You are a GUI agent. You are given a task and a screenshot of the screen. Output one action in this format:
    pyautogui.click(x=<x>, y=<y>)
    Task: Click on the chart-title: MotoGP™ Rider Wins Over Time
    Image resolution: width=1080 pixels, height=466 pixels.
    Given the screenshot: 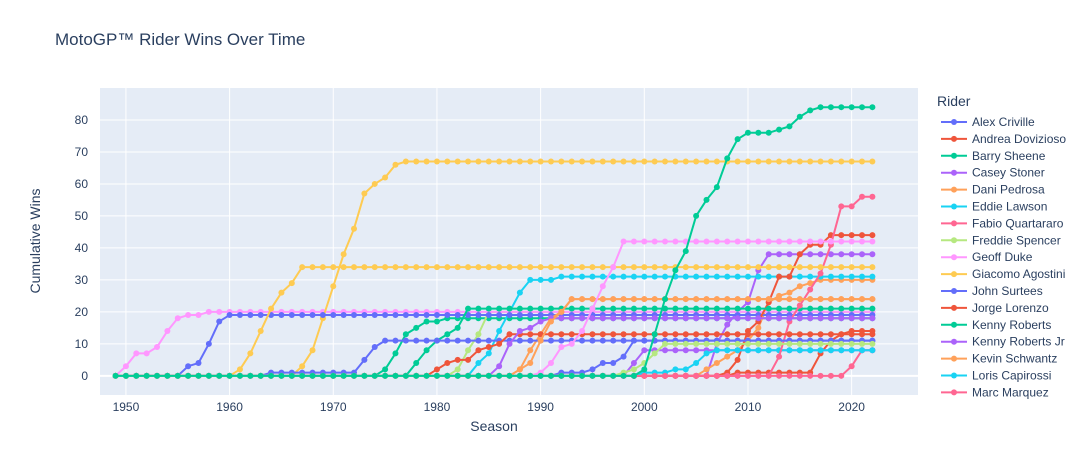 What is the action you would take?
    pyautogui.click(x=180, y=39)
    